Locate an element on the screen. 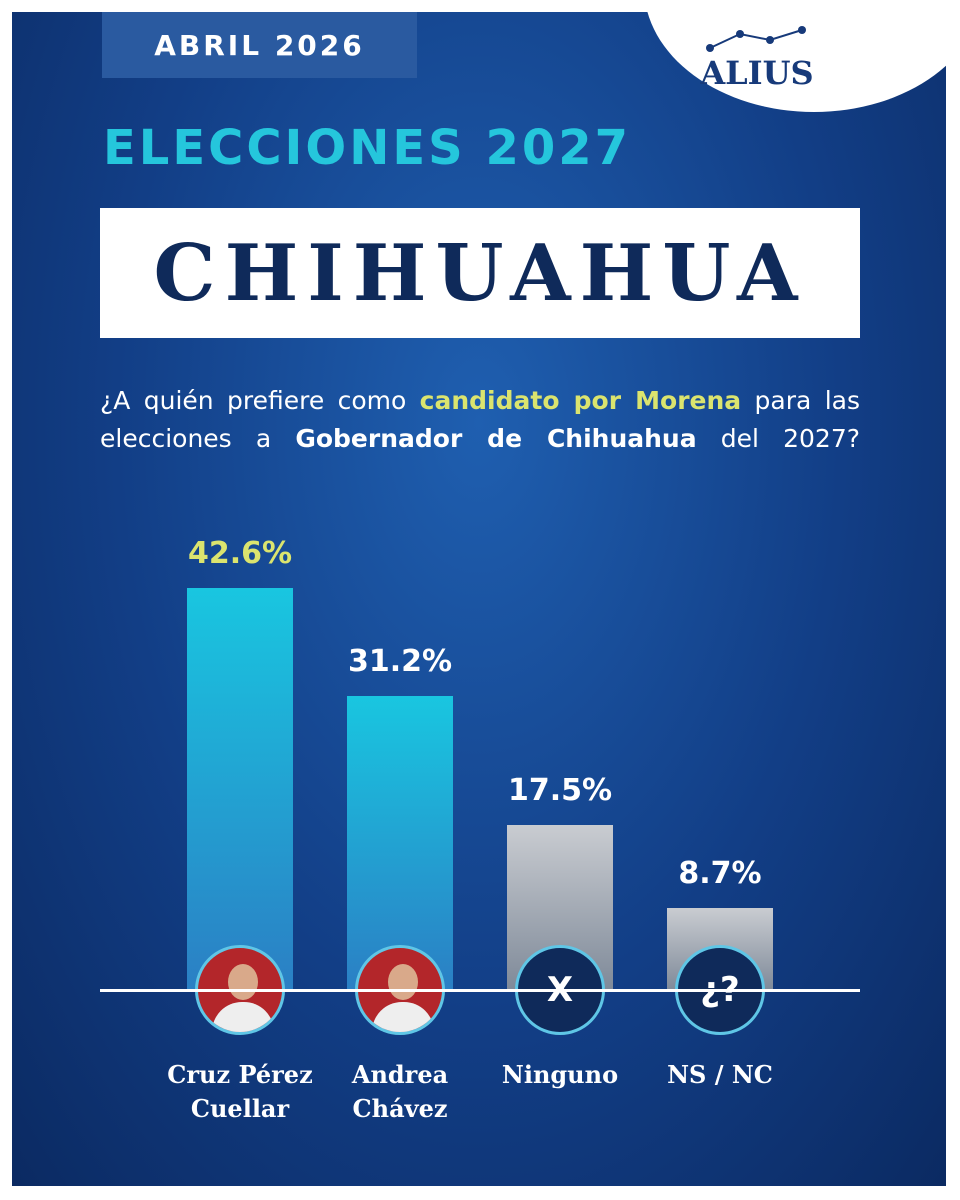 This screenshot has height=1200, width=960. state-title: CHIHUAHUA is located at coordinates (480, 273).